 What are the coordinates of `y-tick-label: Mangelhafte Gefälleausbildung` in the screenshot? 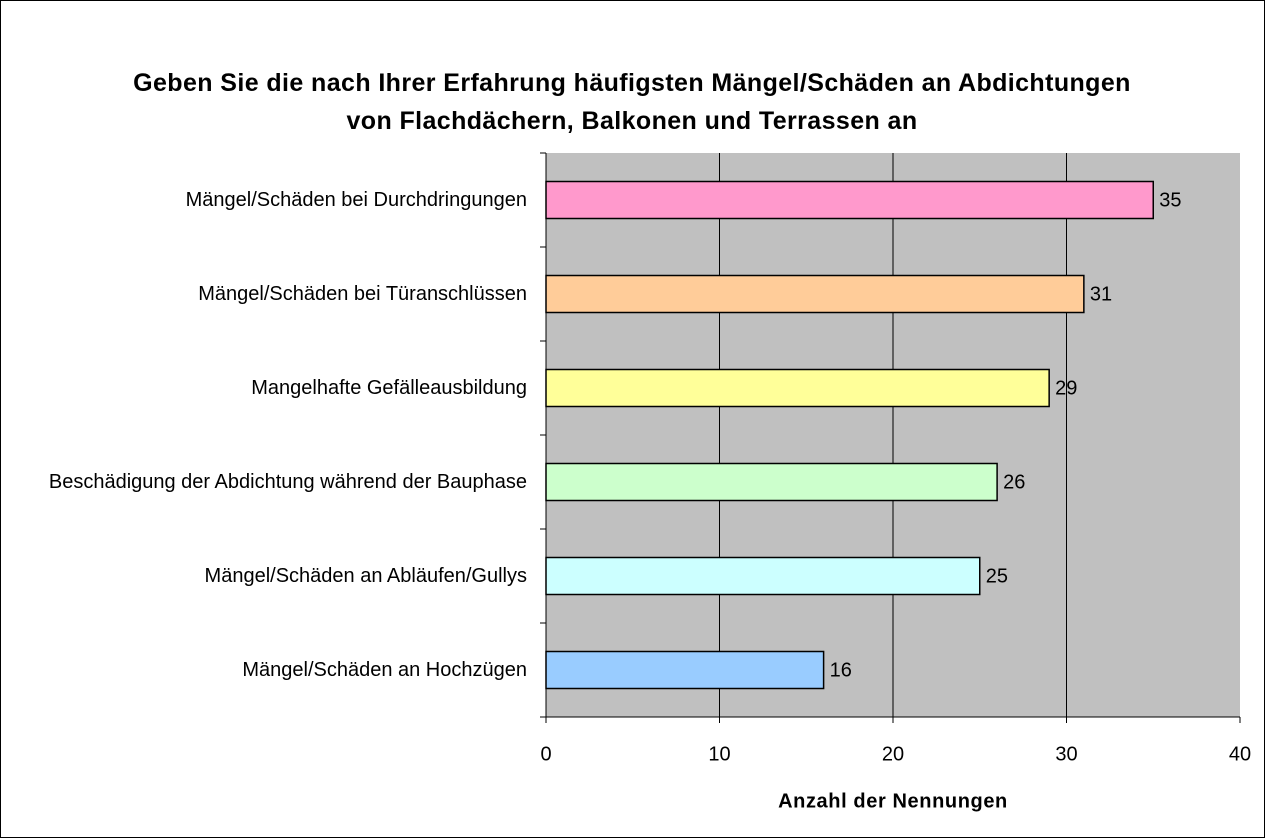 It's located at (389, 388).